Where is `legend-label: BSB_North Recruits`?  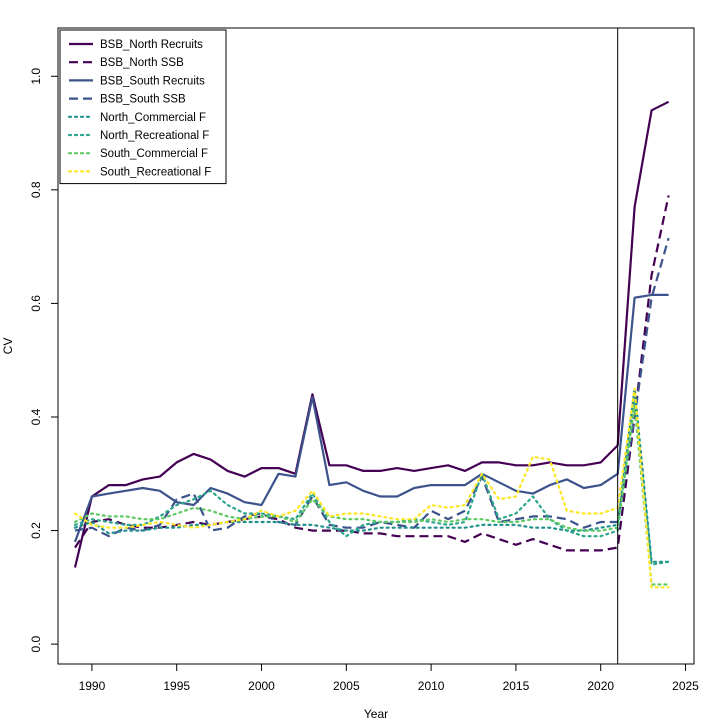 legend-label: BSB_North Recruits is located at coordinates (151, 45).